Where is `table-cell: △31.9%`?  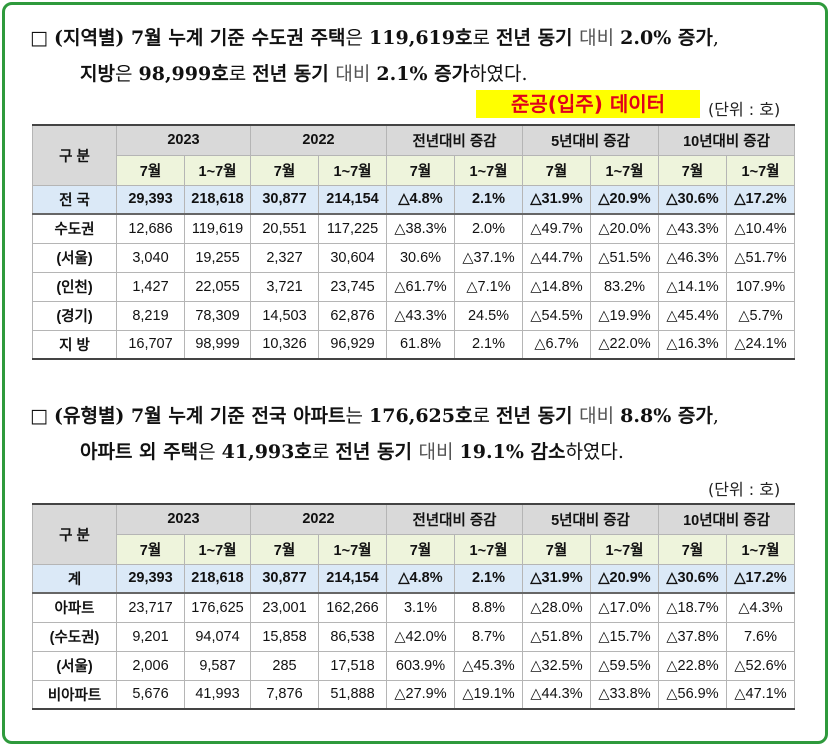 table-cell: △31.9% is located at coordinates (556, 578).